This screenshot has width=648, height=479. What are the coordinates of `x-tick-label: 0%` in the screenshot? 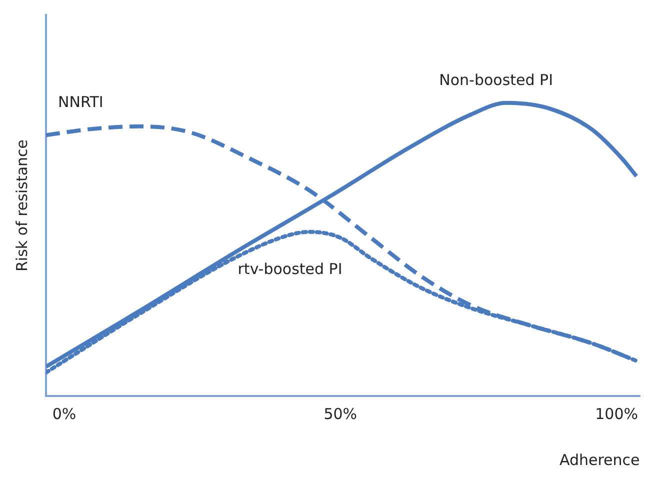 It's located at (64, 413).